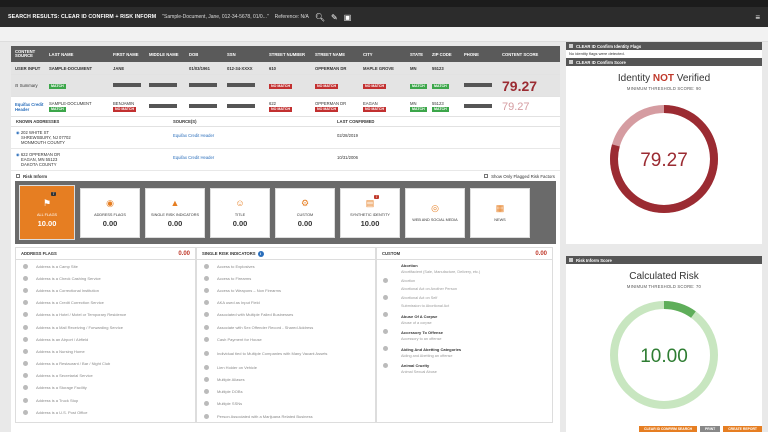 The width and height of the screenshot is (768, 432). I want to click on edit-icon: ✎, so click(334, 17).